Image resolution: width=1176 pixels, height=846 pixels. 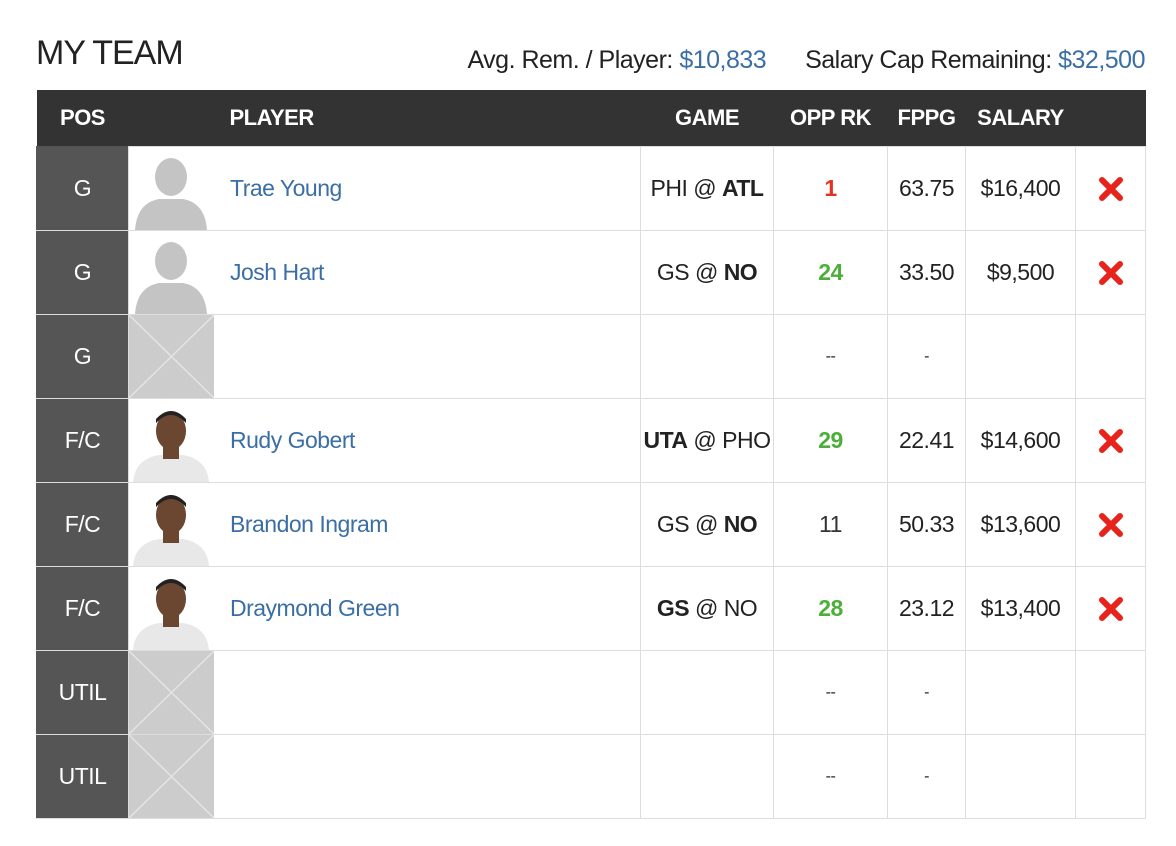 I want to click on player-name: Trae Young, so click(x=286, y=188).